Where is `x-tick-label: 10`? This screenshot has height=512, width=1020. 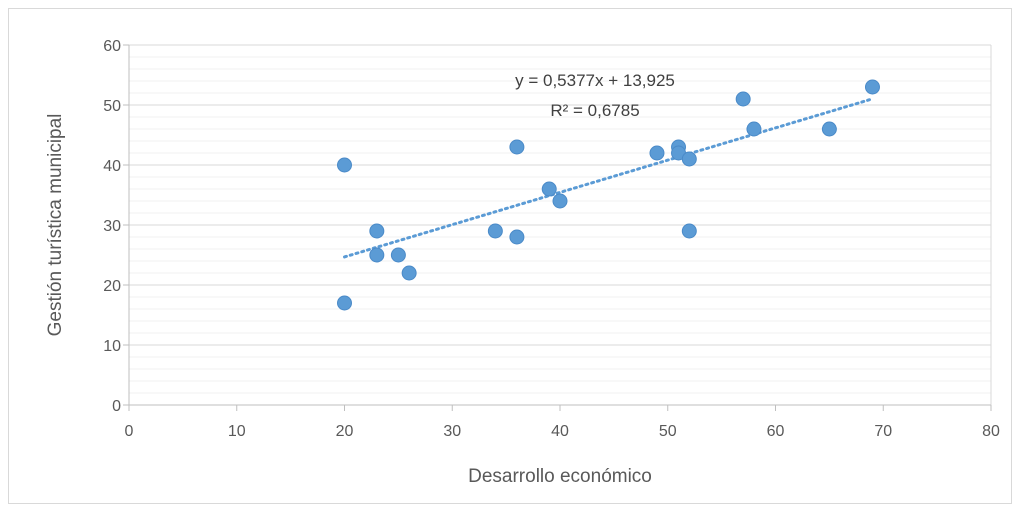
x-tick-label: 10 is located at coordinates (237, 431).